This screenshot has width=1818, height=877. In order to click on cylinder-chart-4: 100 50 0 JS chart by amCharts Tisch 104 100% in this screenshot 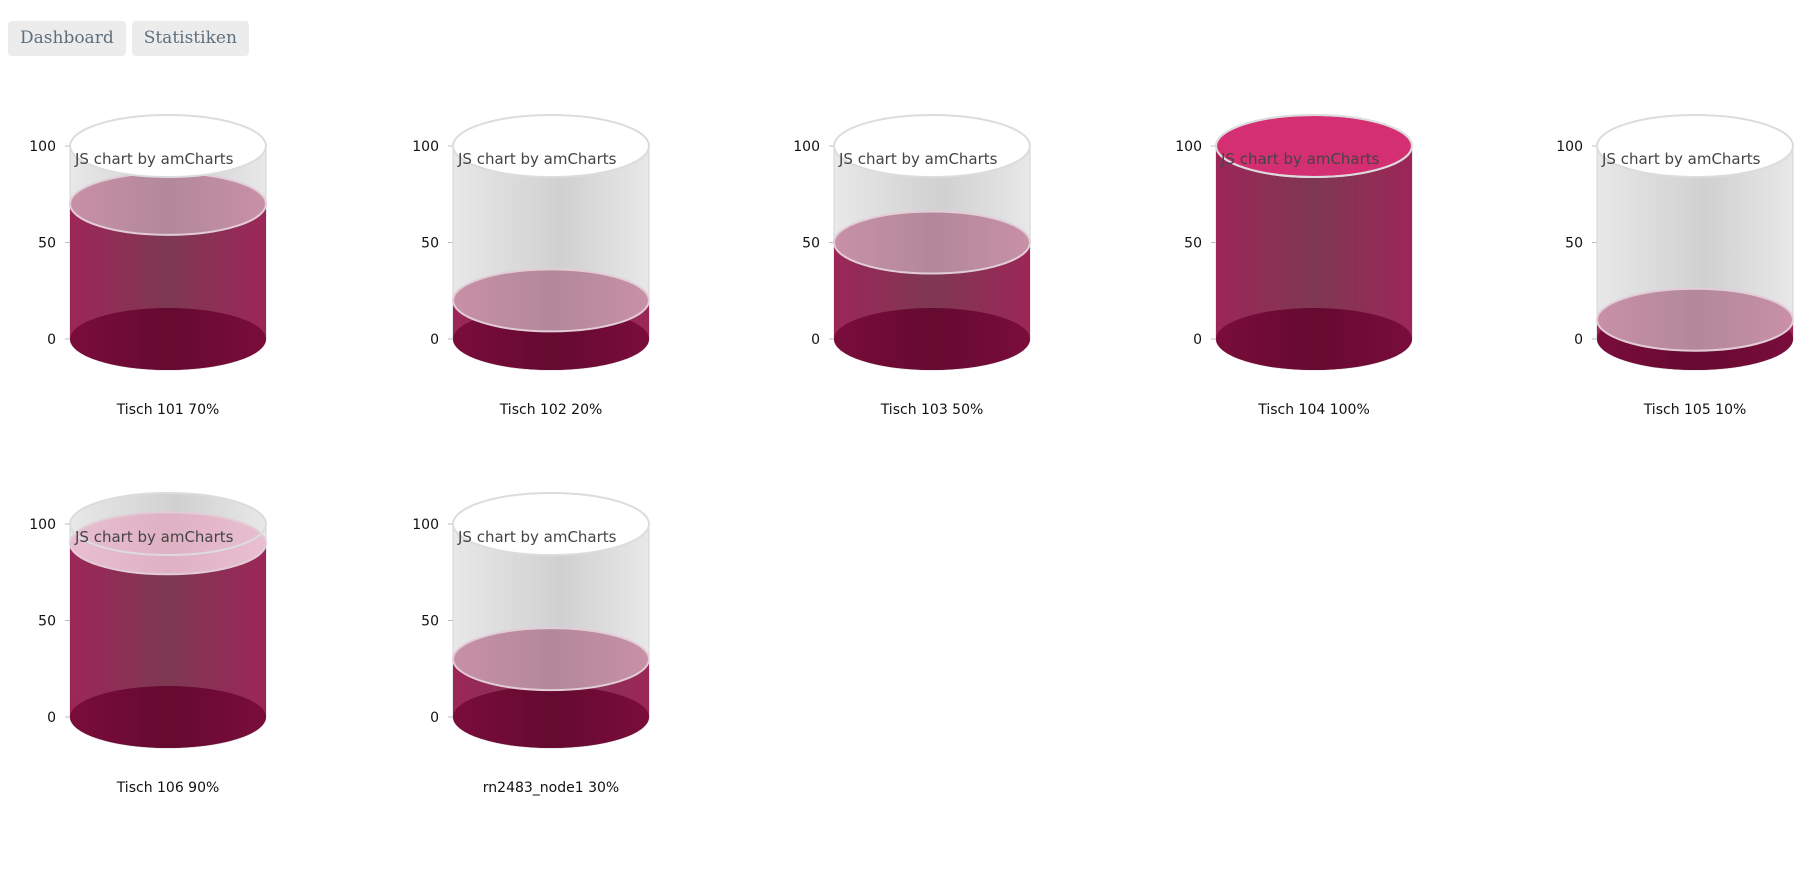, I will do `click(1294, 266)`.